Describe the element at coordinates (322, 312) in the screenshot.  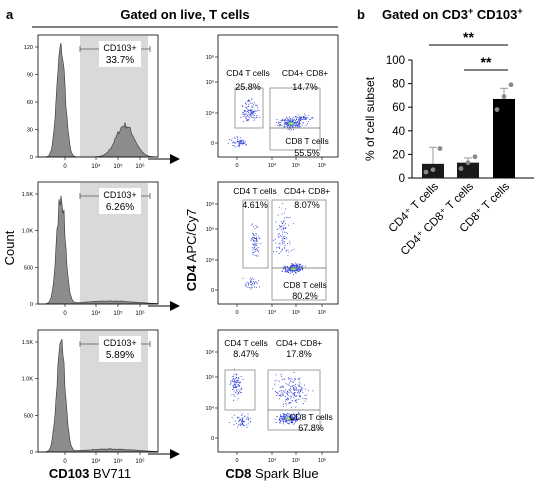
I see `x-tick-label: 10⁶` at that location.